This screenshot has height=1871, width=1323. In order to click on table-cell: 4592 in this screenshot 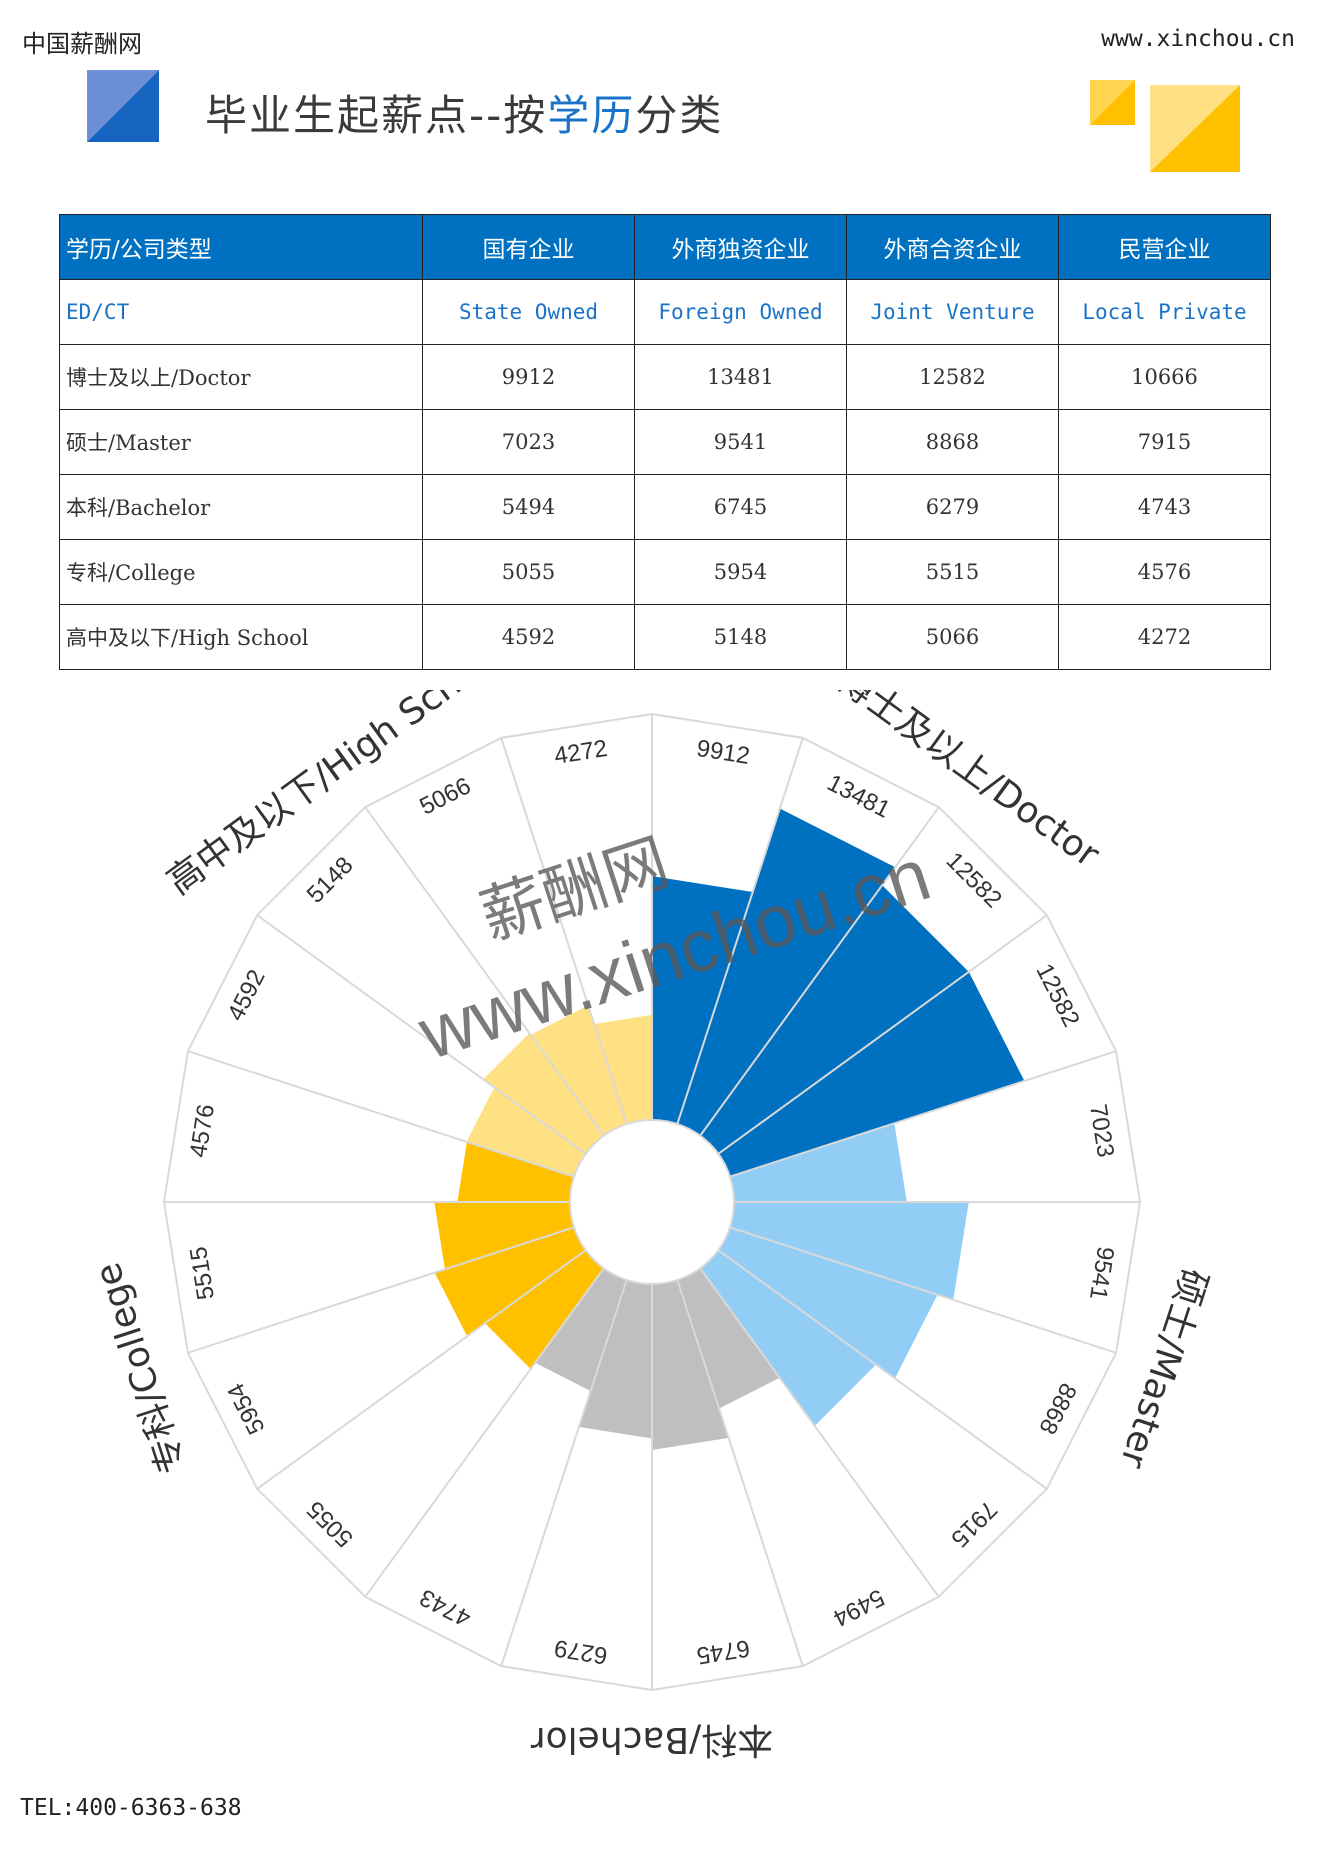, I will do `click(528, 637)`.